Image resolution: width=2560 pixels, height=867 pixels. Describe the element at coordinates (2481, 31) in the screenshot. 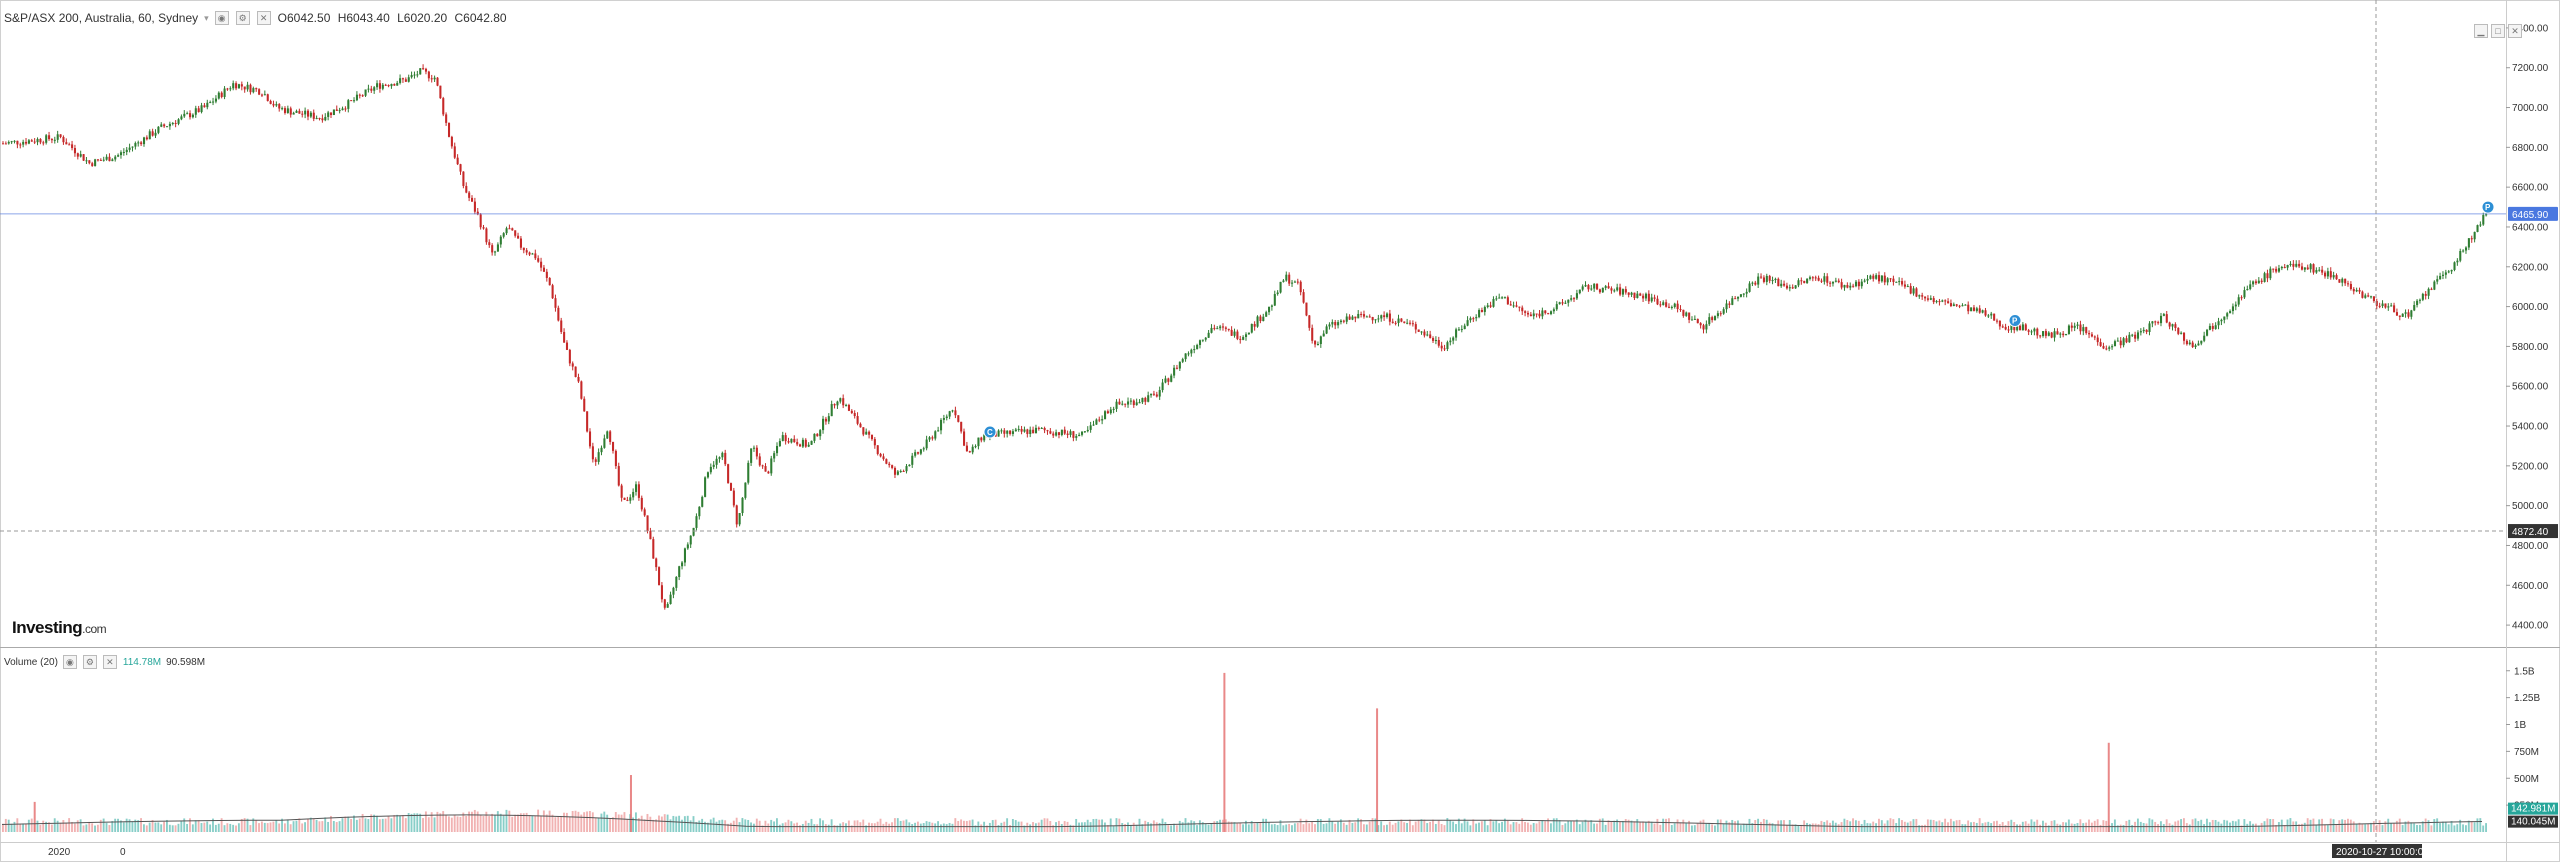

I see `minimize-icon: ▁` at that location.